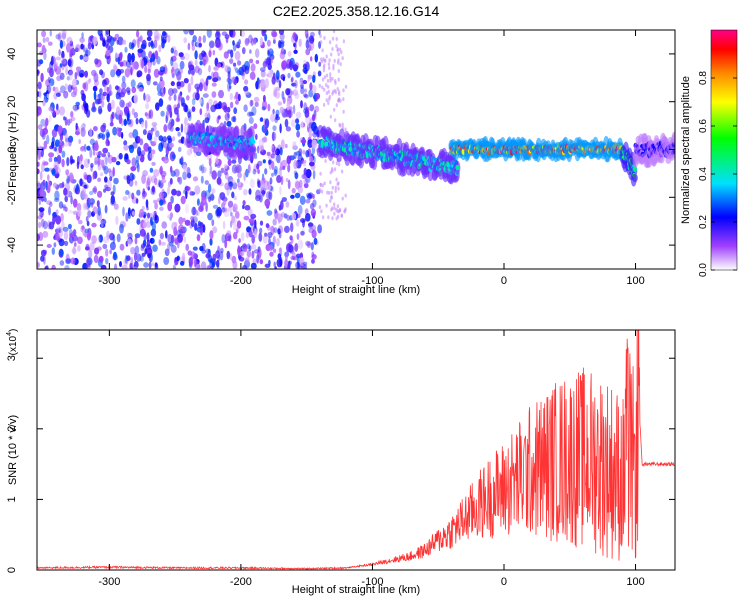  What do you see at coordinates (13, 450) in the screenshot?
I see `snr-y-label: SNR (10 * v/v)` at bounding box center [13, 450].